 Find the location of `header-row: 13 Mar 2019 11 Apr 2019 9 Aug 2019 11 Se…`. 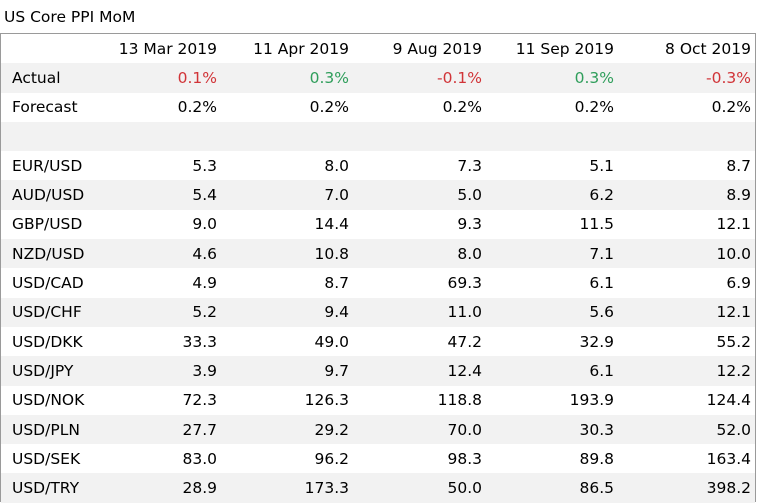

header-row: 13 Mar 2019 11 Apr 2019 9 Aug 2019 11 Se… is located at coordinates (378, 48).